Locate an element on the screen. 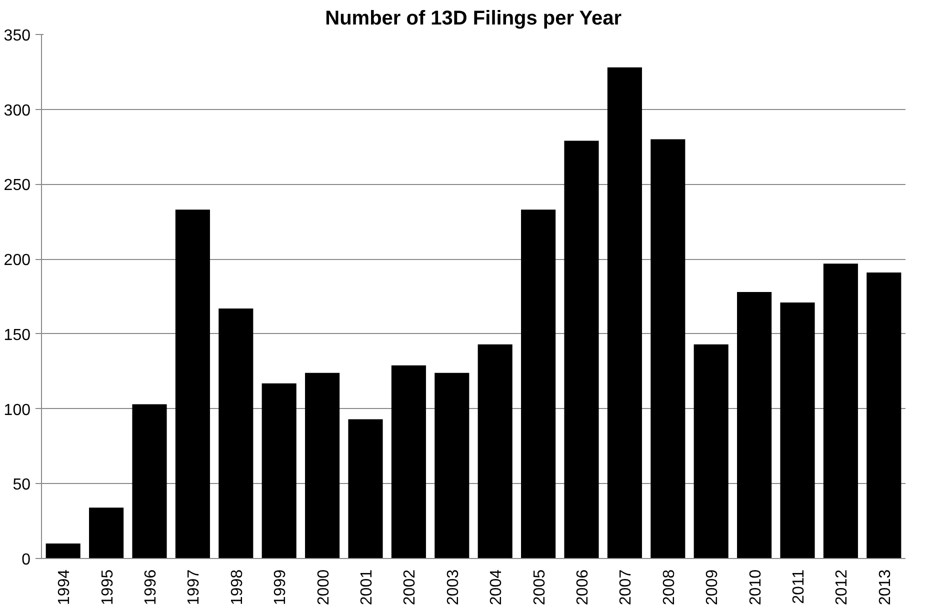 This screenshot has width=925, height=614. y-tick-label: 300 is located at coordinates (17, 111).